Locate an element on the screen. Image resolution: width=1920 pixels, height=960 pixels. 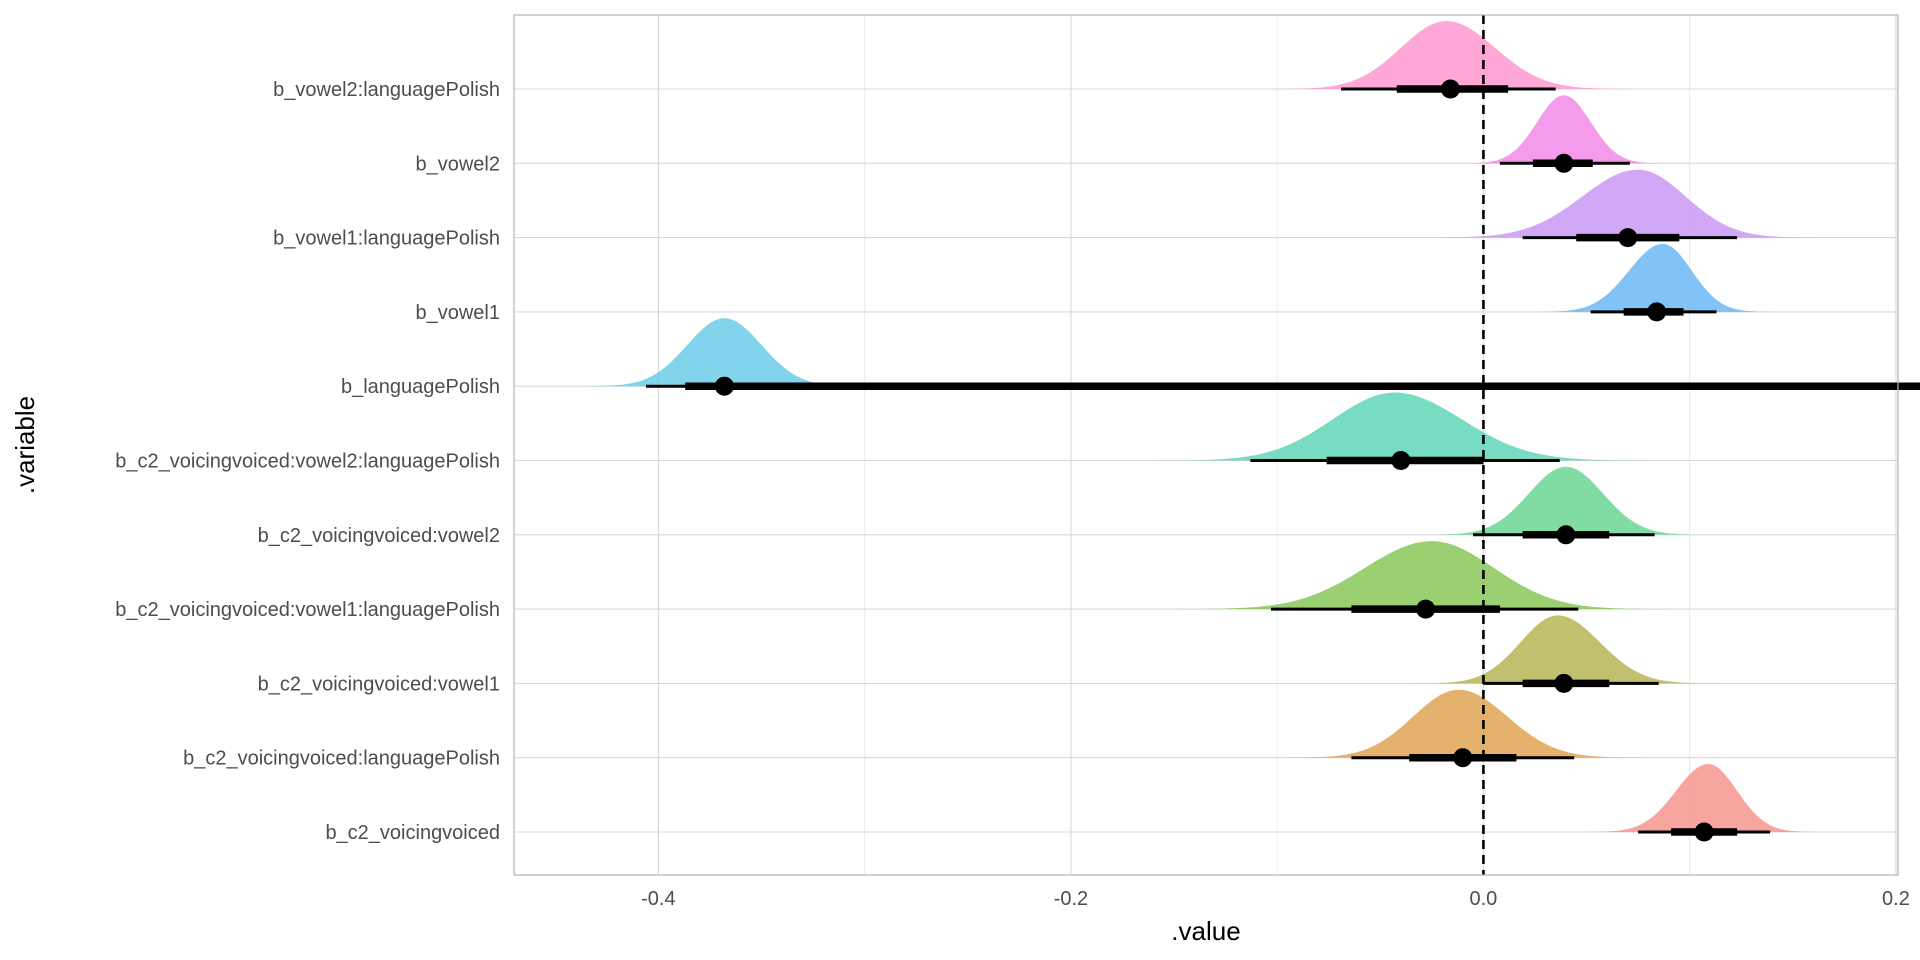
y-tick-label: b_c2_voicingvoiced:vowel2:languagePolish is located at coordinates (307, 462).